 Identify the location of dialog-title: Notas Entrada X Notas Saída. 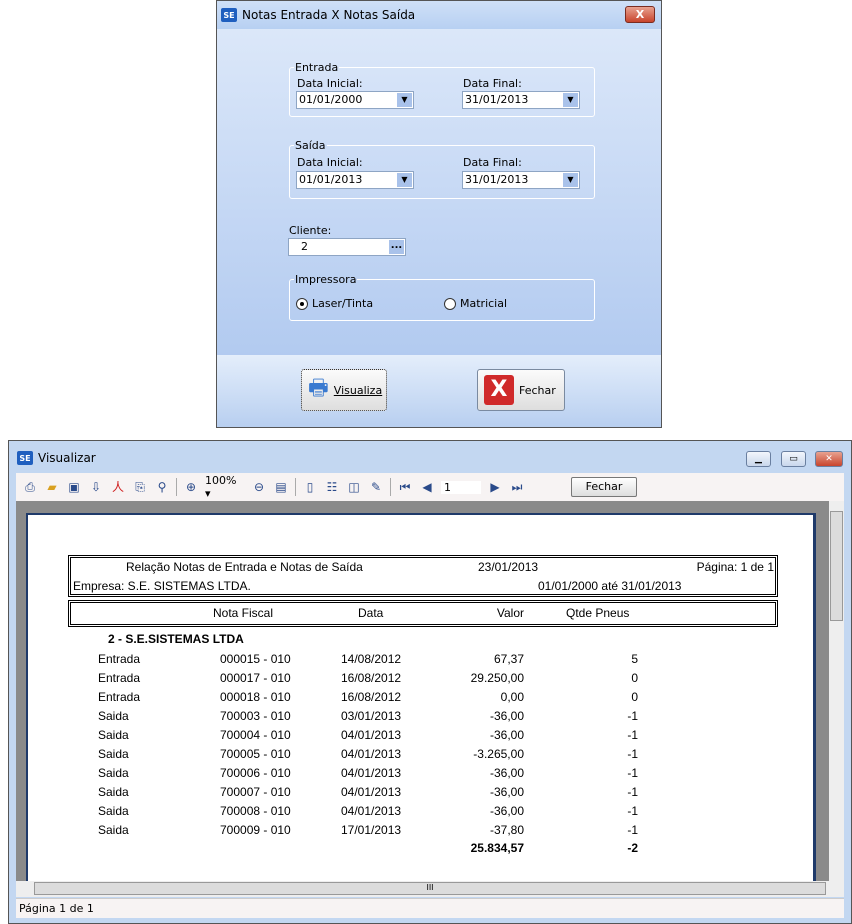
(329, 15).